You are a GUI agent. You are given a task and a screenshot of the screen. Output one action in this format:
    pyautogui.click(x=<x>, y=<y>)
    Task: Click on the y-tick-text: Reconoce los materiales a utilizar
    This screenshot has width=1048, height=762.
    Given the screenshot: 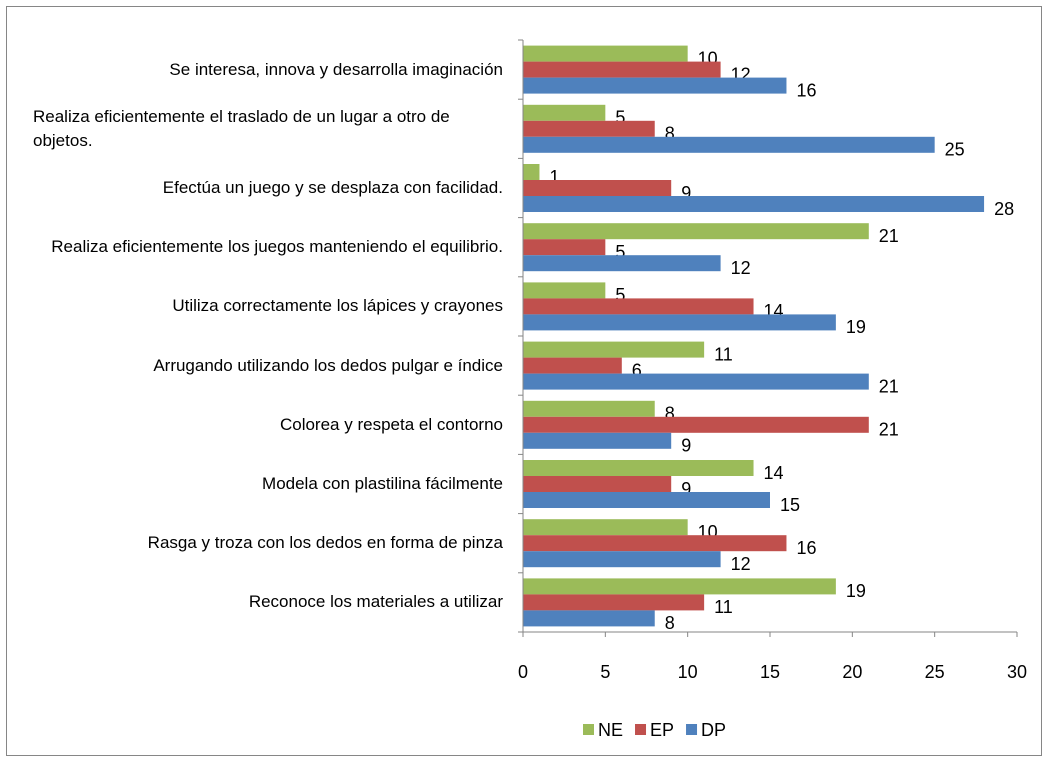 What is the action you would take?
    pyautogui.click(x=375, y=602)
    